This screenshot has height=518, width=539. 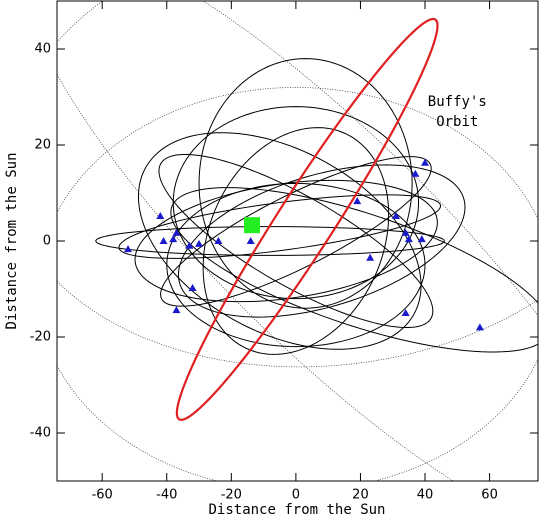 What do you see at coordinates (425, 495) in the screenshot?
I see `x-tick-label: 40` at bounding box center [425, 495].